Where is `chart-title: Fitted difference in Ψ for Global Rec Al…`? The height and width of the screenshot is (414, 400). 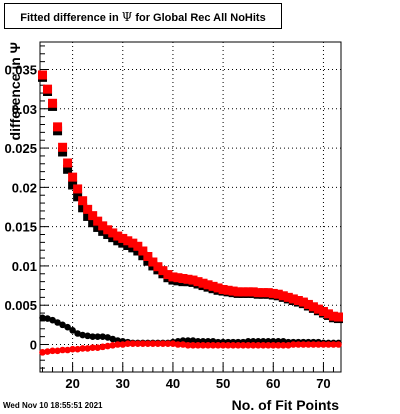 chart-title: Fitted difference in Ψ for Global Rec Al… is located at coordinates (143, 16).